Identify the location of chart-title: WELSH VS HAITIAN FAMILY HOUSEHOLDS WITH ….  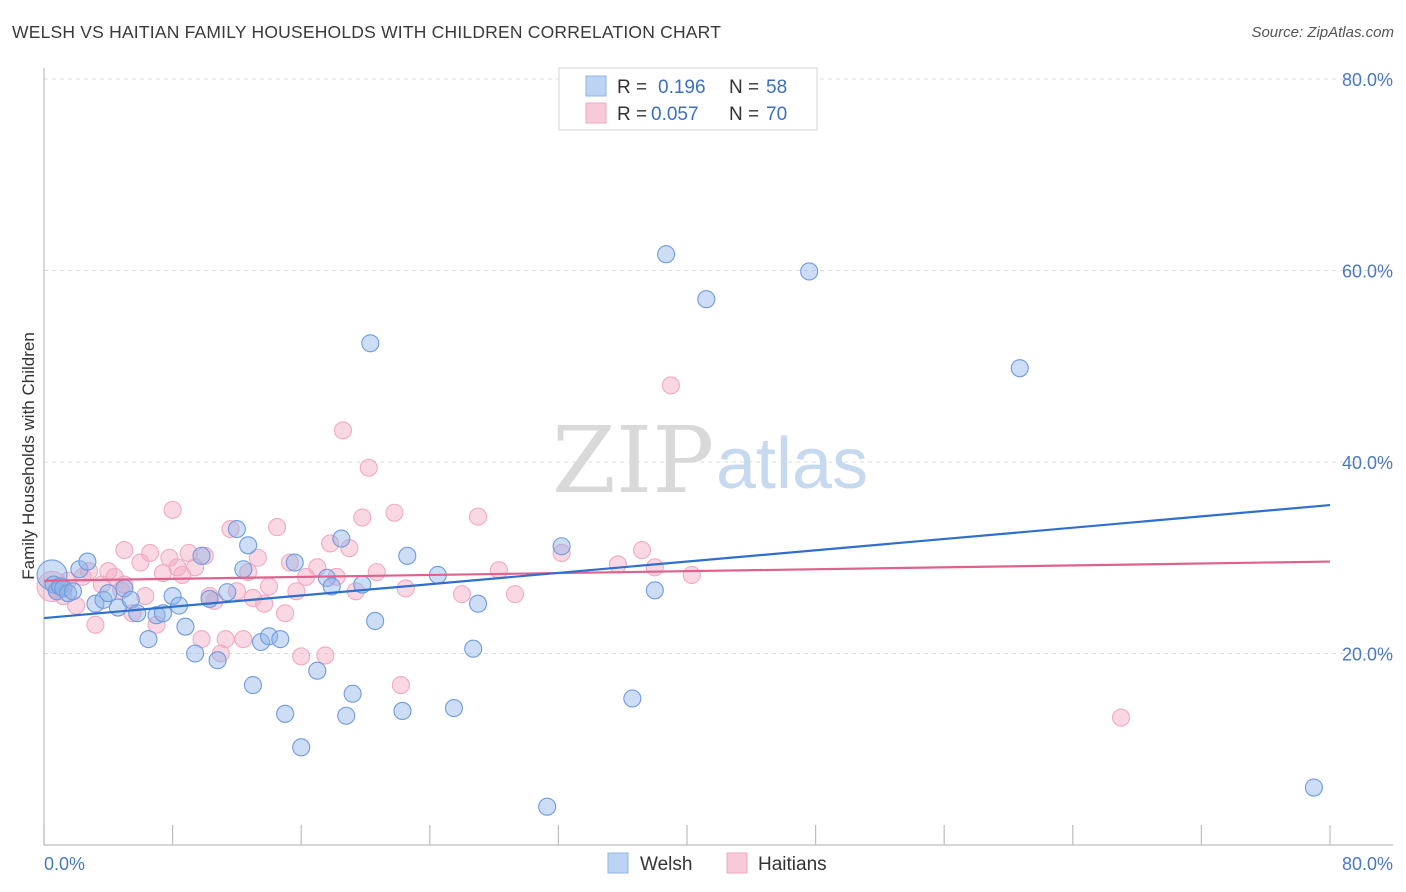
(367, 32).